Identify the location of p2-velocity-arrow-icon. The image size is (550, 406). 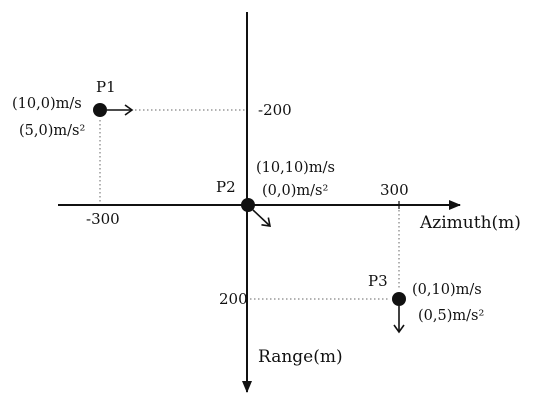
(262, 218).